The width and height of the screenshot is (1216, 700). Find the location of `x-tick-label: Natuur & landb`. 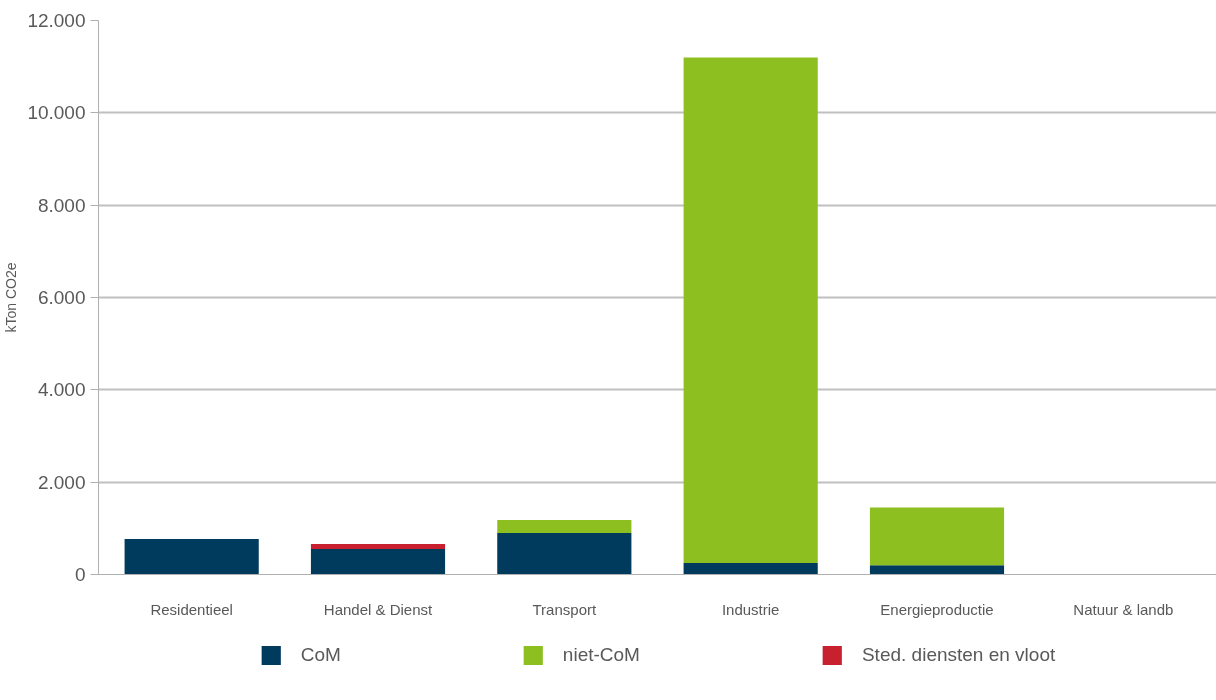

x-tick-label: Natuur & landb is located at coordinates (1123, 609).